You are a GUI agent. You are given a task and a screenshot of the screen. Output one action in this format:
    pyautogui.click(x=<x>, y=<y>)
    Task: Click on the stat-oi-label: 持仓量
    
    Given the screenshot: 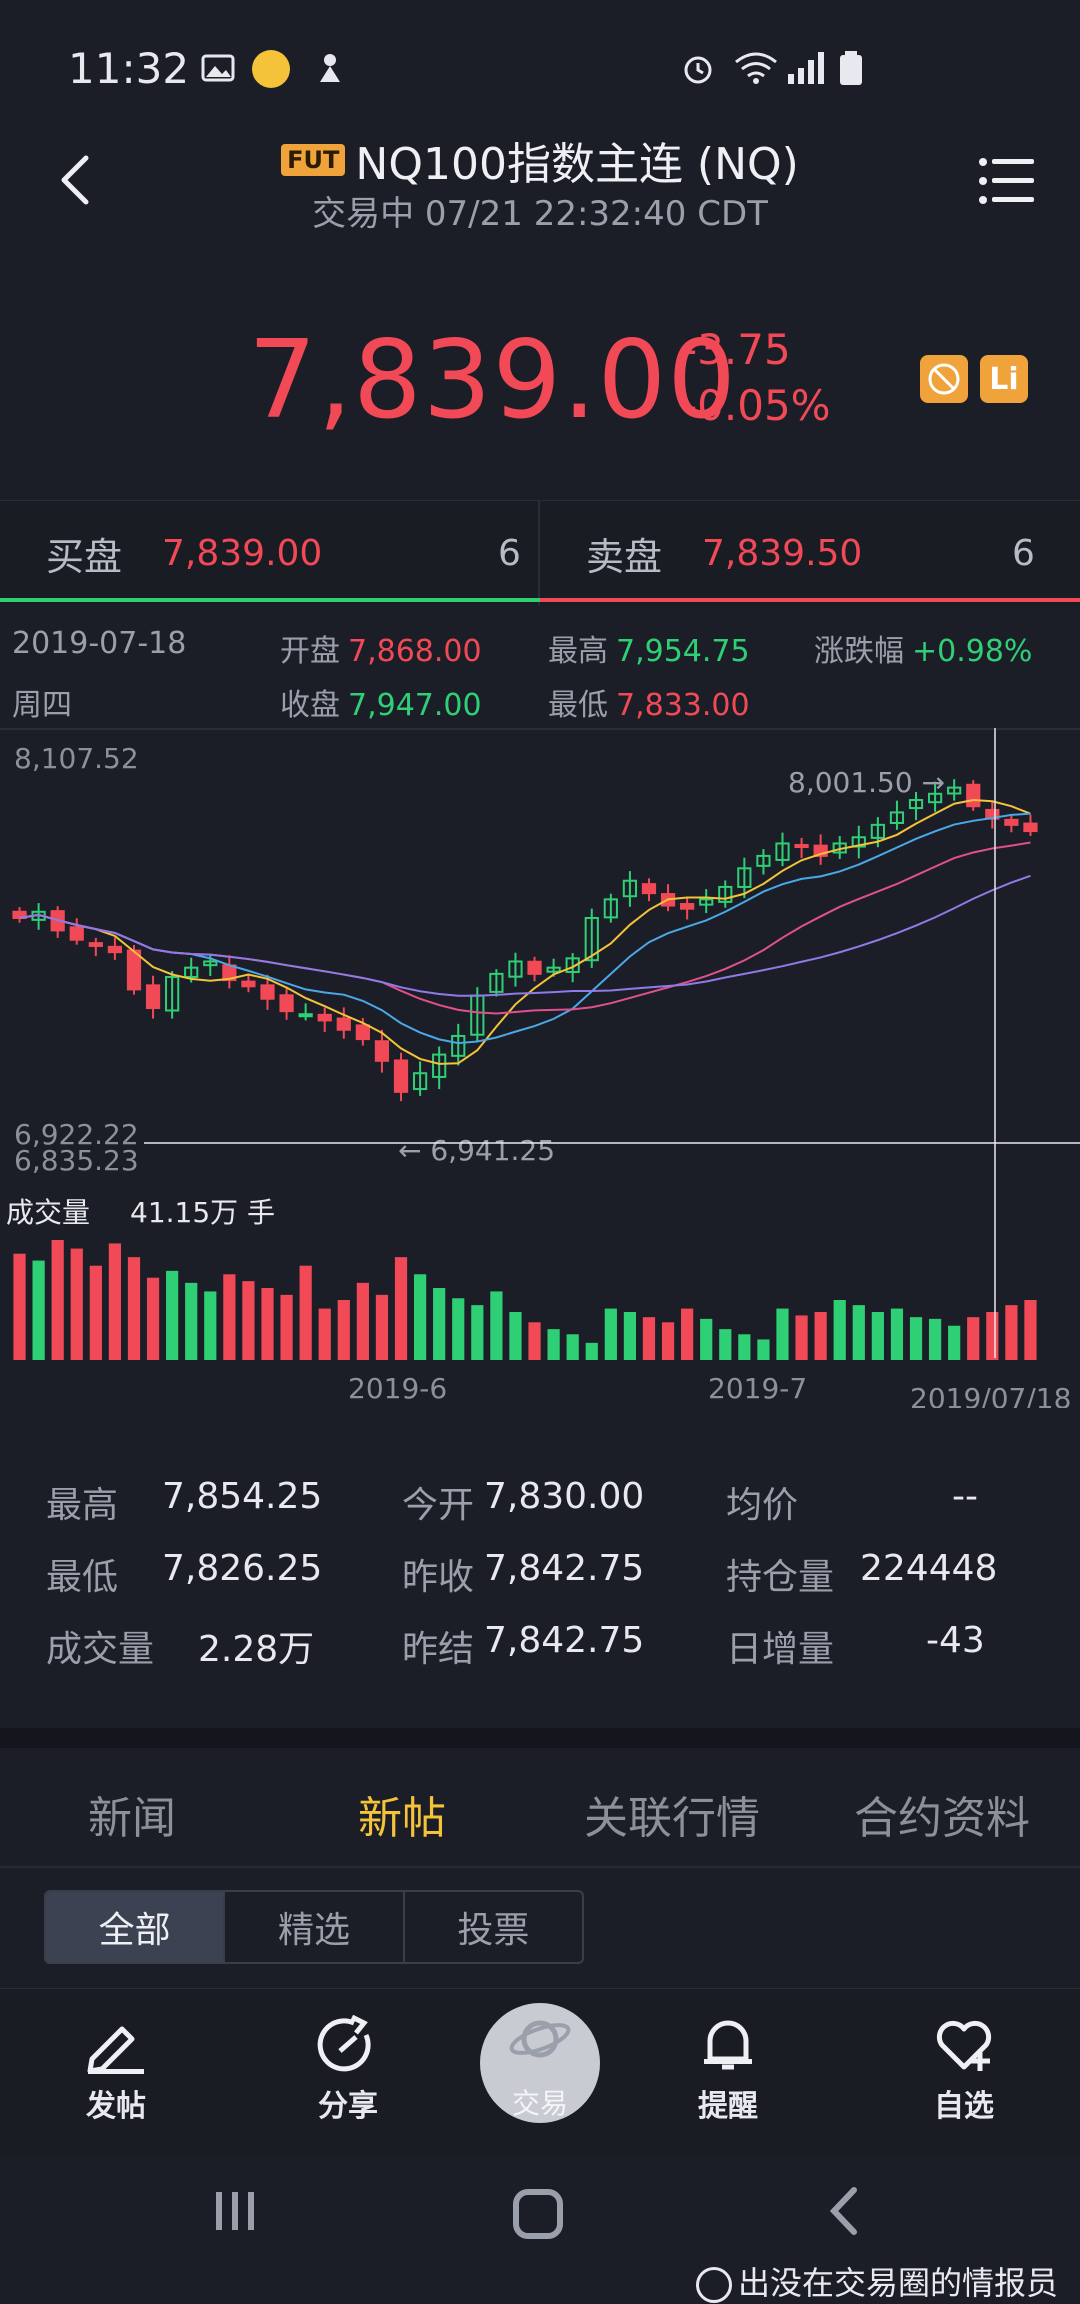 What is the action you would take?
    pyautogui.click(x=780, y=1577)
    